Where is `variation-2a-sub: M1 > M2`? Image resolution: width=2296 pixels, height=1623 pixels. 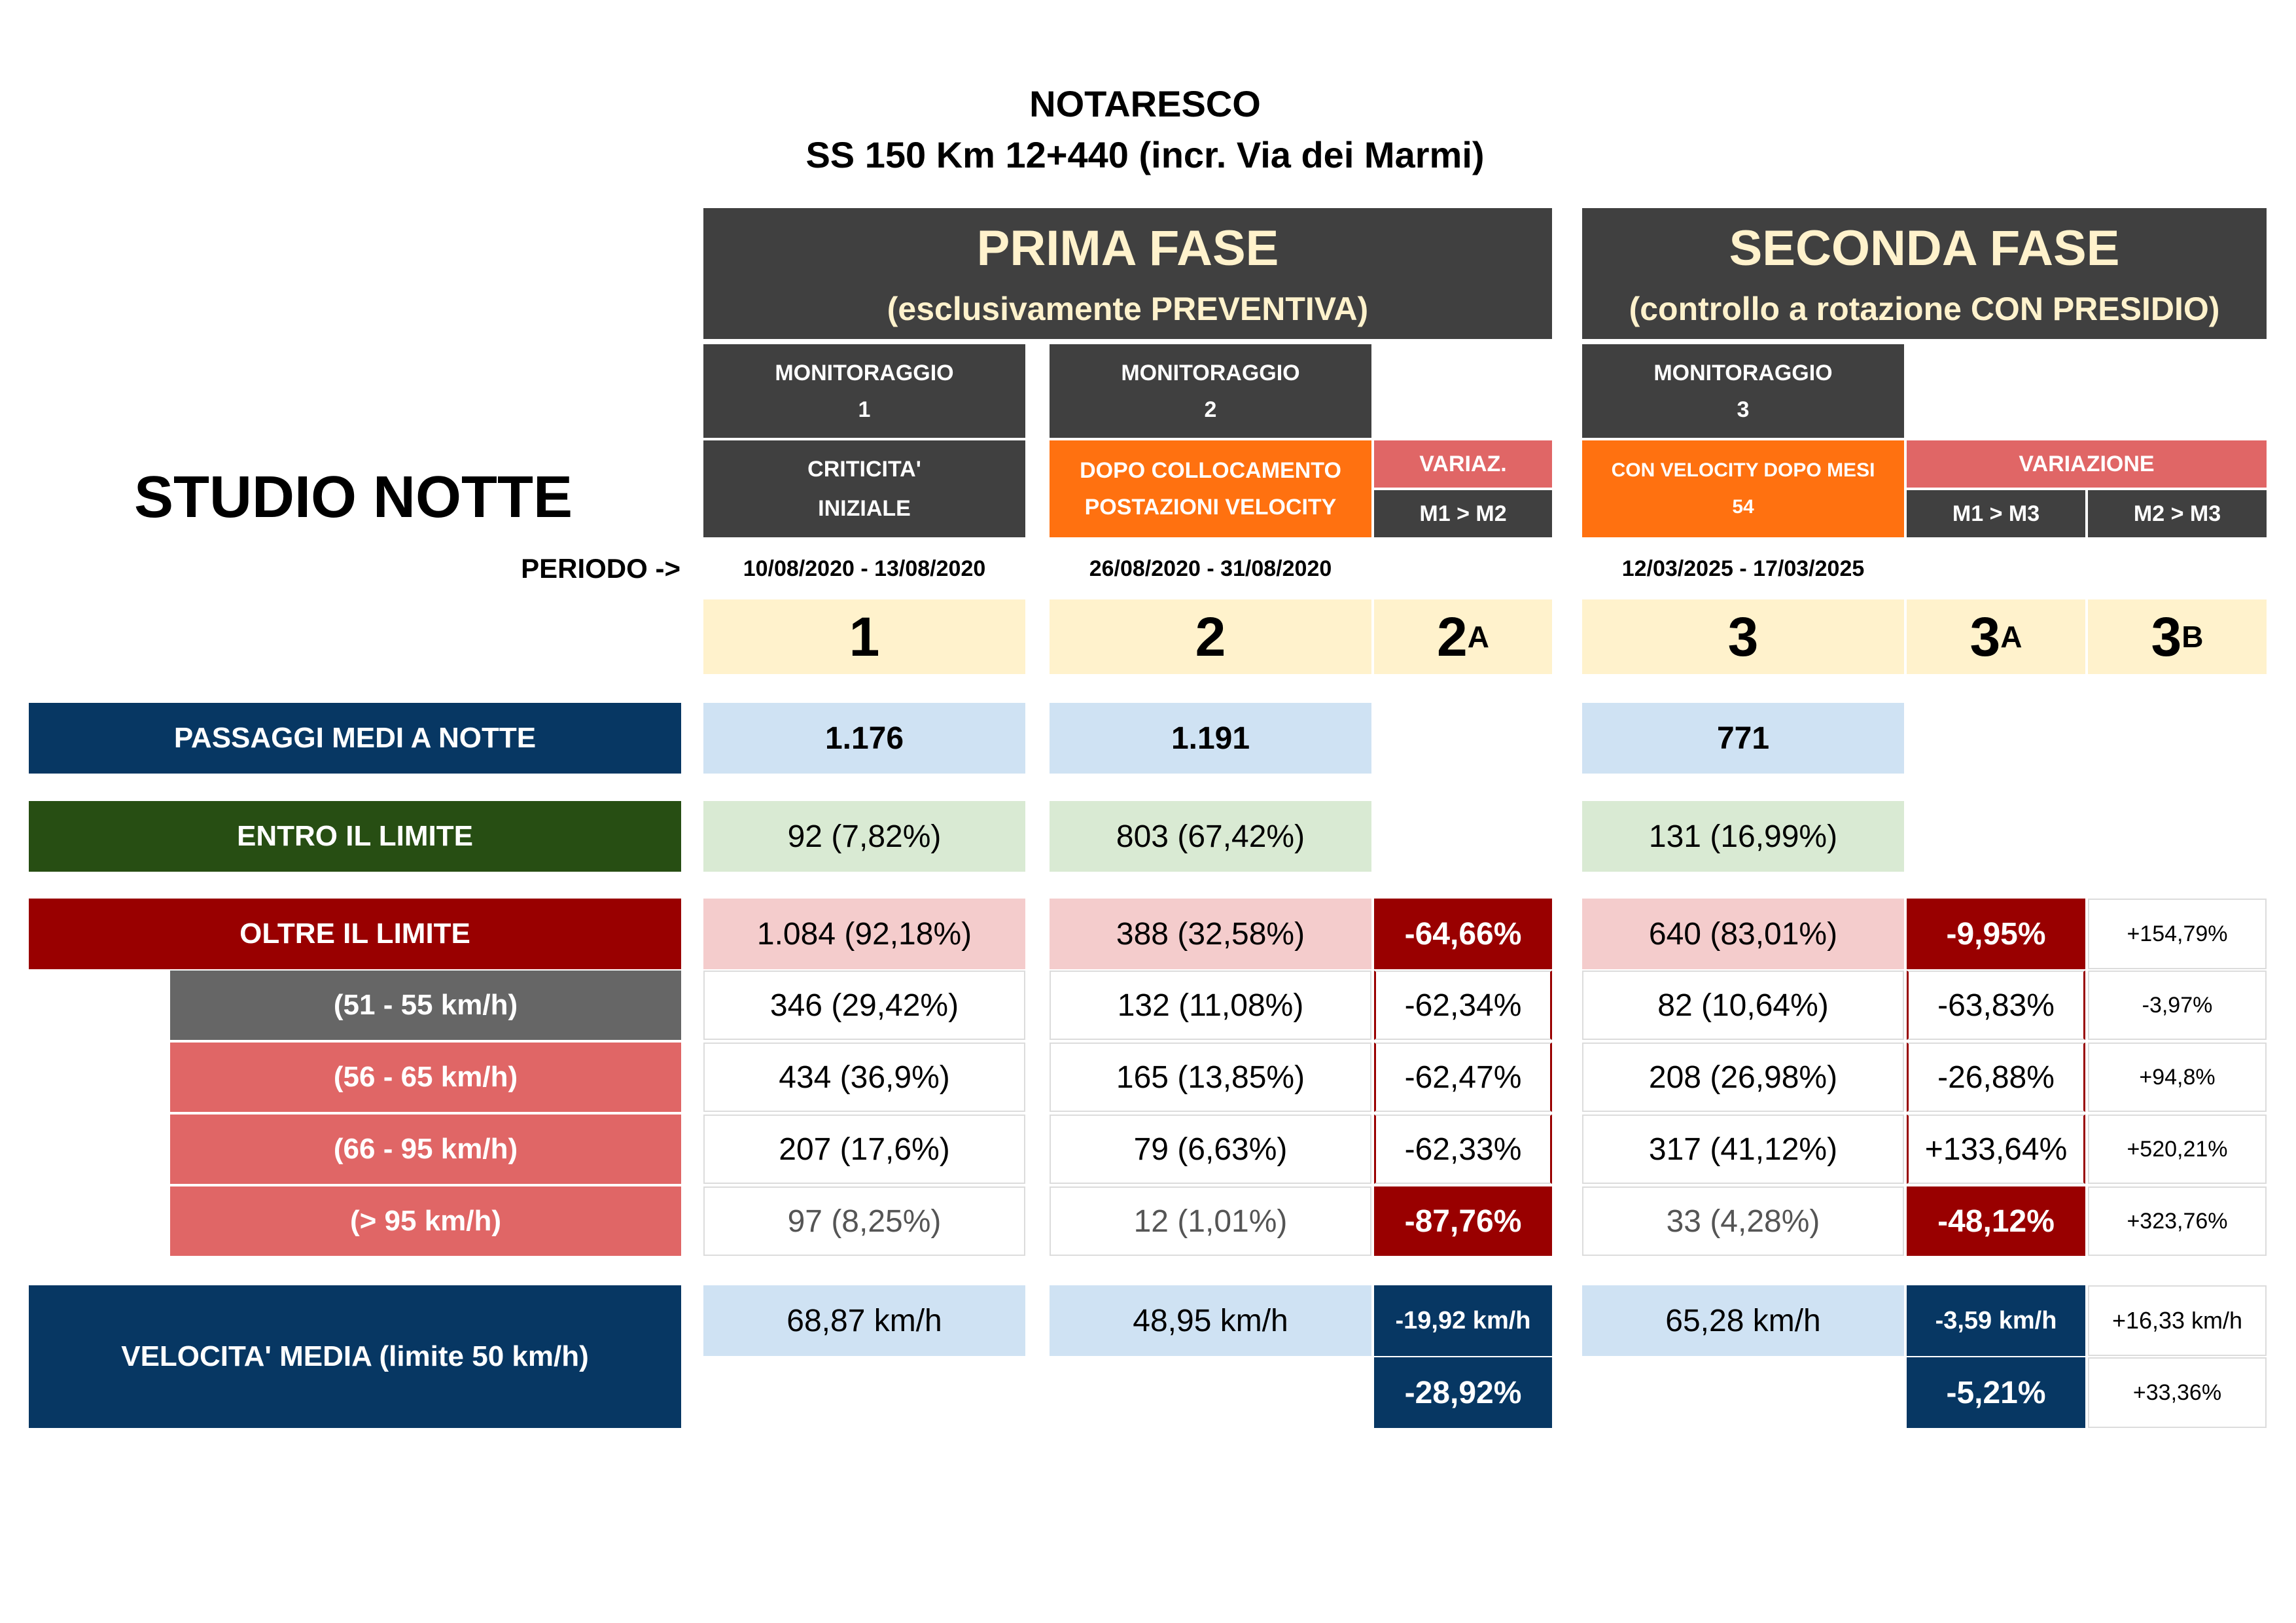
variation-2a-sub: M1 > M2 is located at coordinates (1463, 513).